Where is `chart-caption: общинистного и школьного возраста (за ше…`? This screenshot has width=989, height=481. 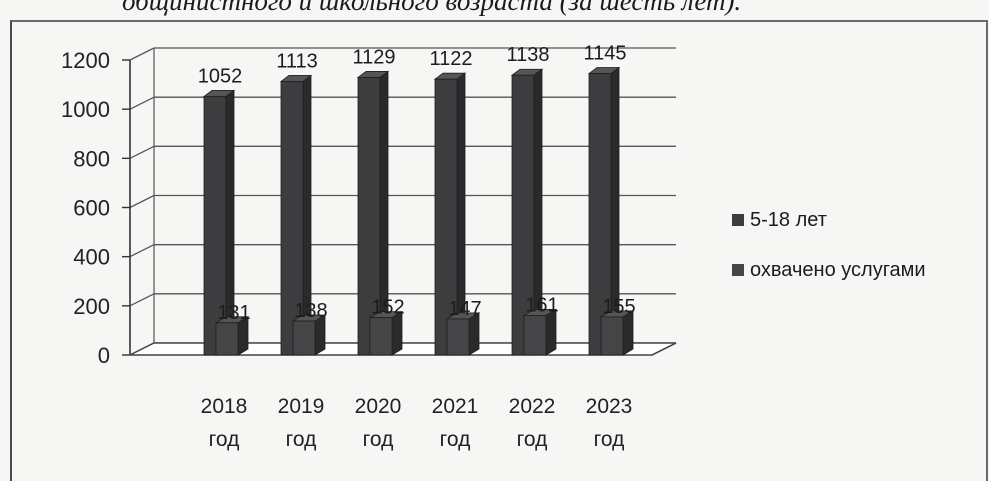
chart-caption: общинистного и школьного возраста (за ше… is located at coordinates (432, 8).